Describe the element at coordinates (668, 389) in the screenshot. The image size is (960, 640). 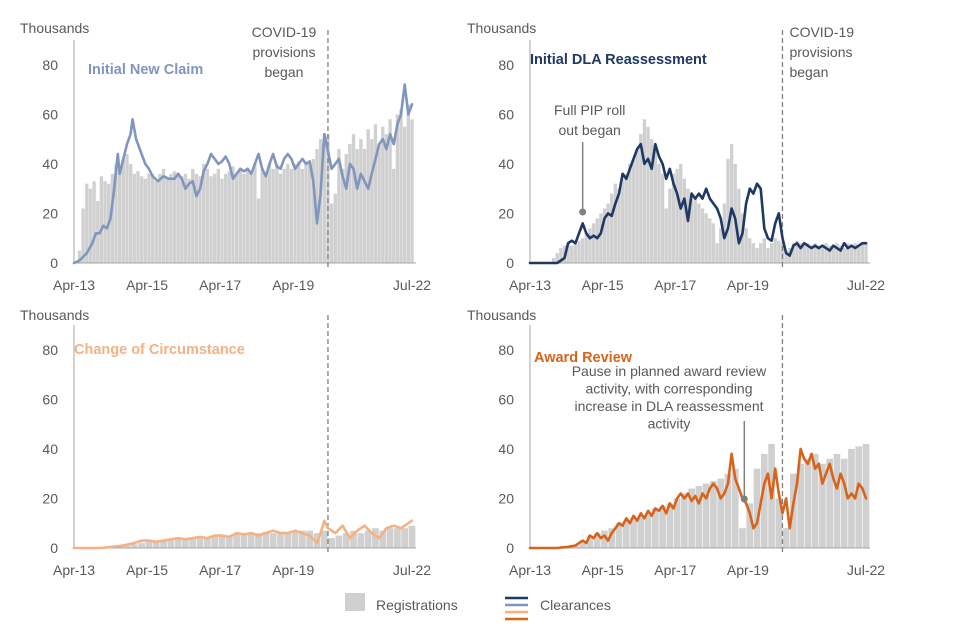
I see `annotation-text: activity, with corresponding` at that location.